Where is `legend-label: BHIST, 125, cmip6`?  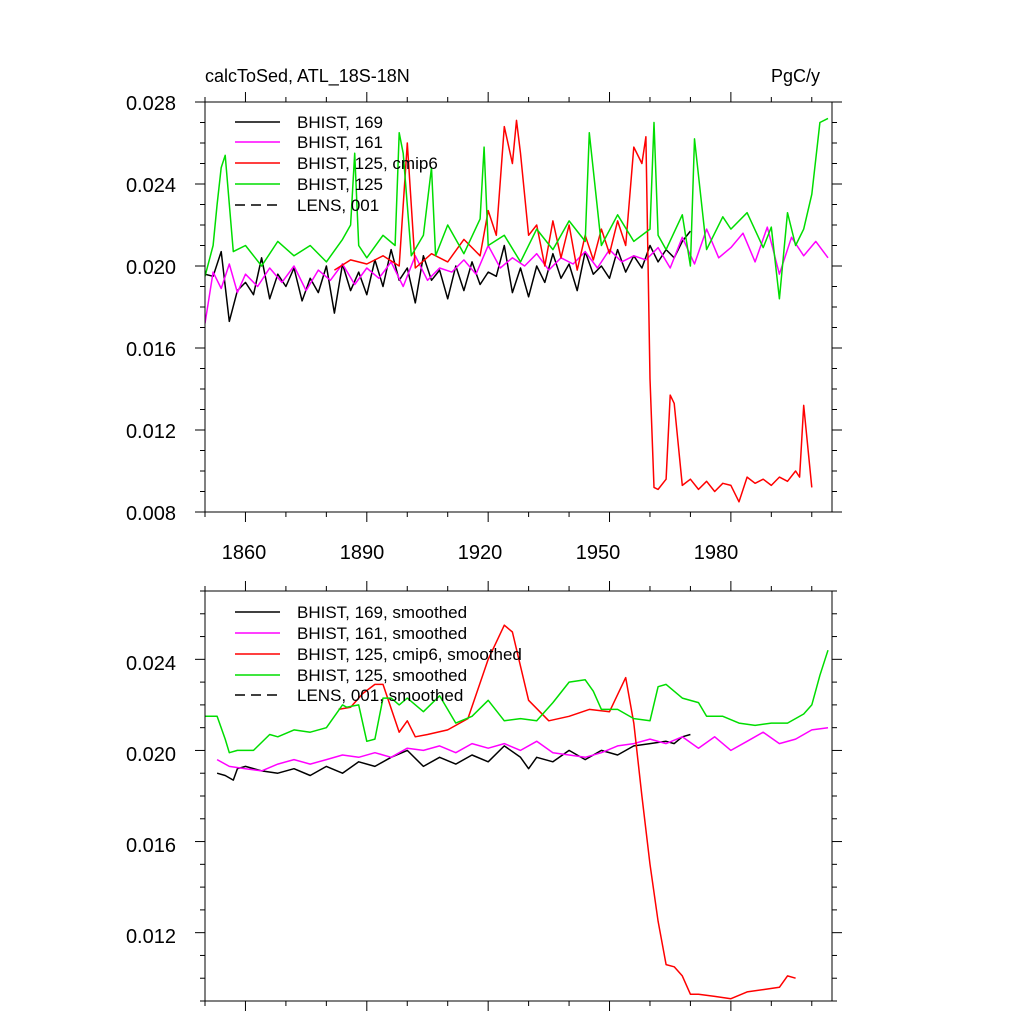
legend-label: BHIST, 125, cmip6 is located at coordinates (367, 163).